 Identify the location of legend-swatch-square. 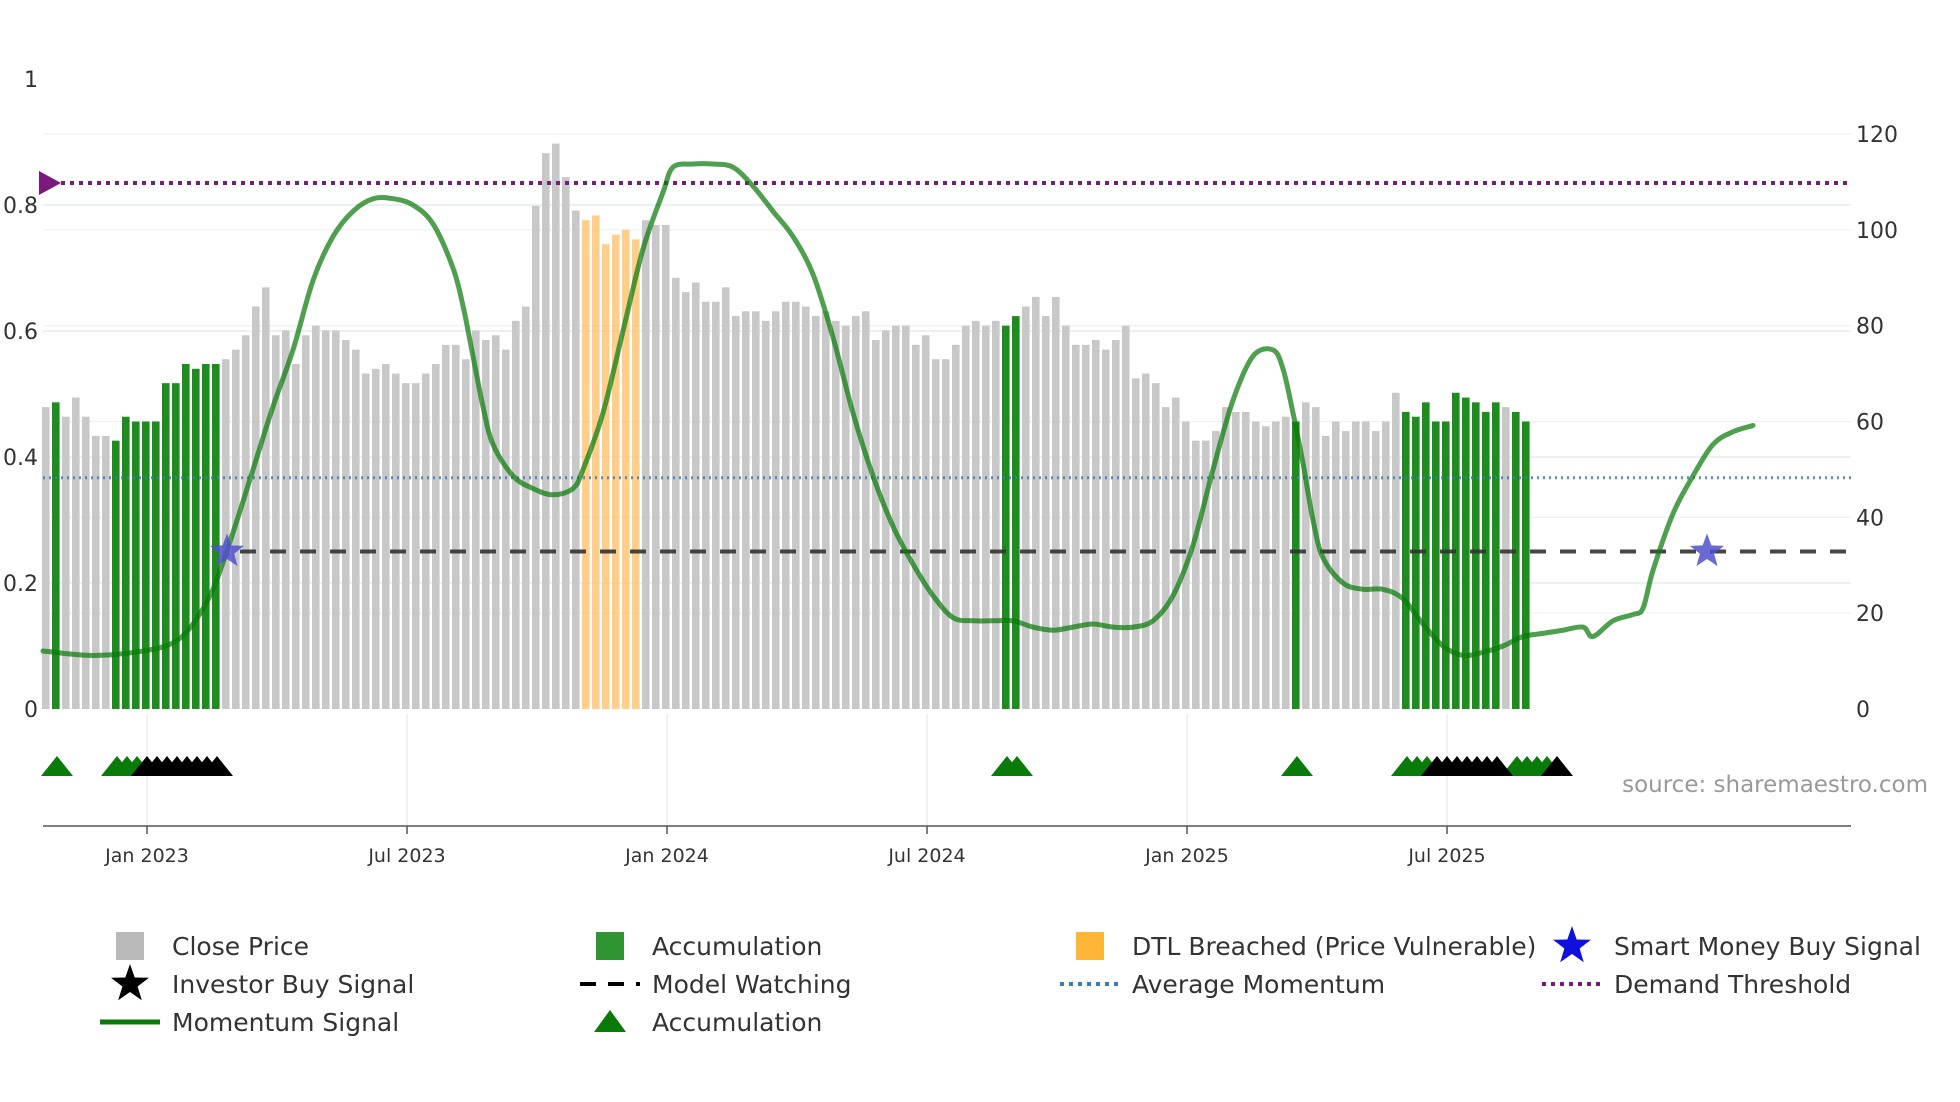
(1090, 946).